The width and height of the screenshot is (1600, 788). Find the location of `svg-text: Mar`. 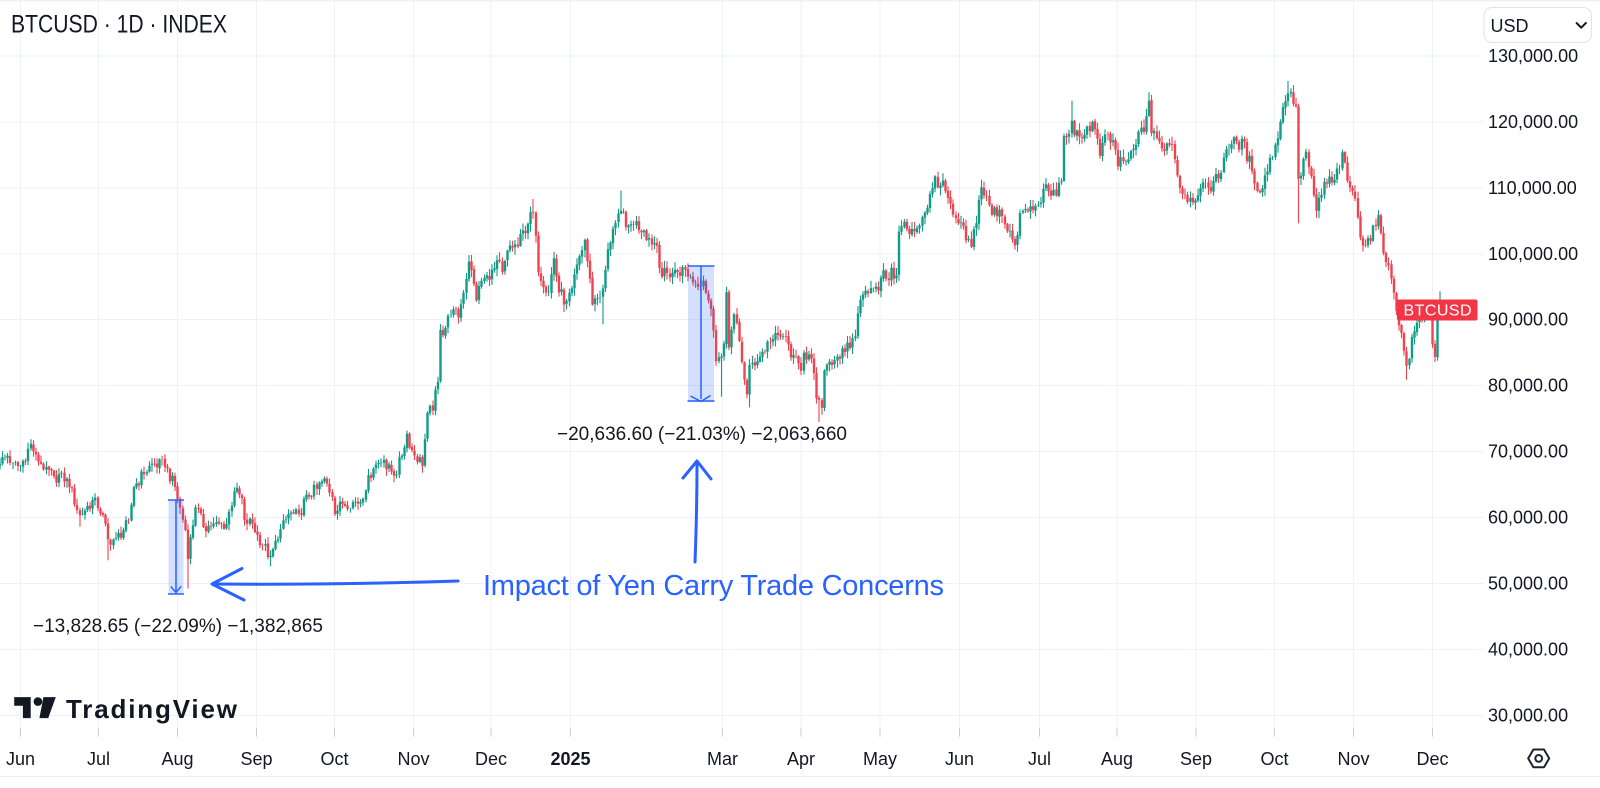

svg-text: Mar is located at coordinates (722, 759).